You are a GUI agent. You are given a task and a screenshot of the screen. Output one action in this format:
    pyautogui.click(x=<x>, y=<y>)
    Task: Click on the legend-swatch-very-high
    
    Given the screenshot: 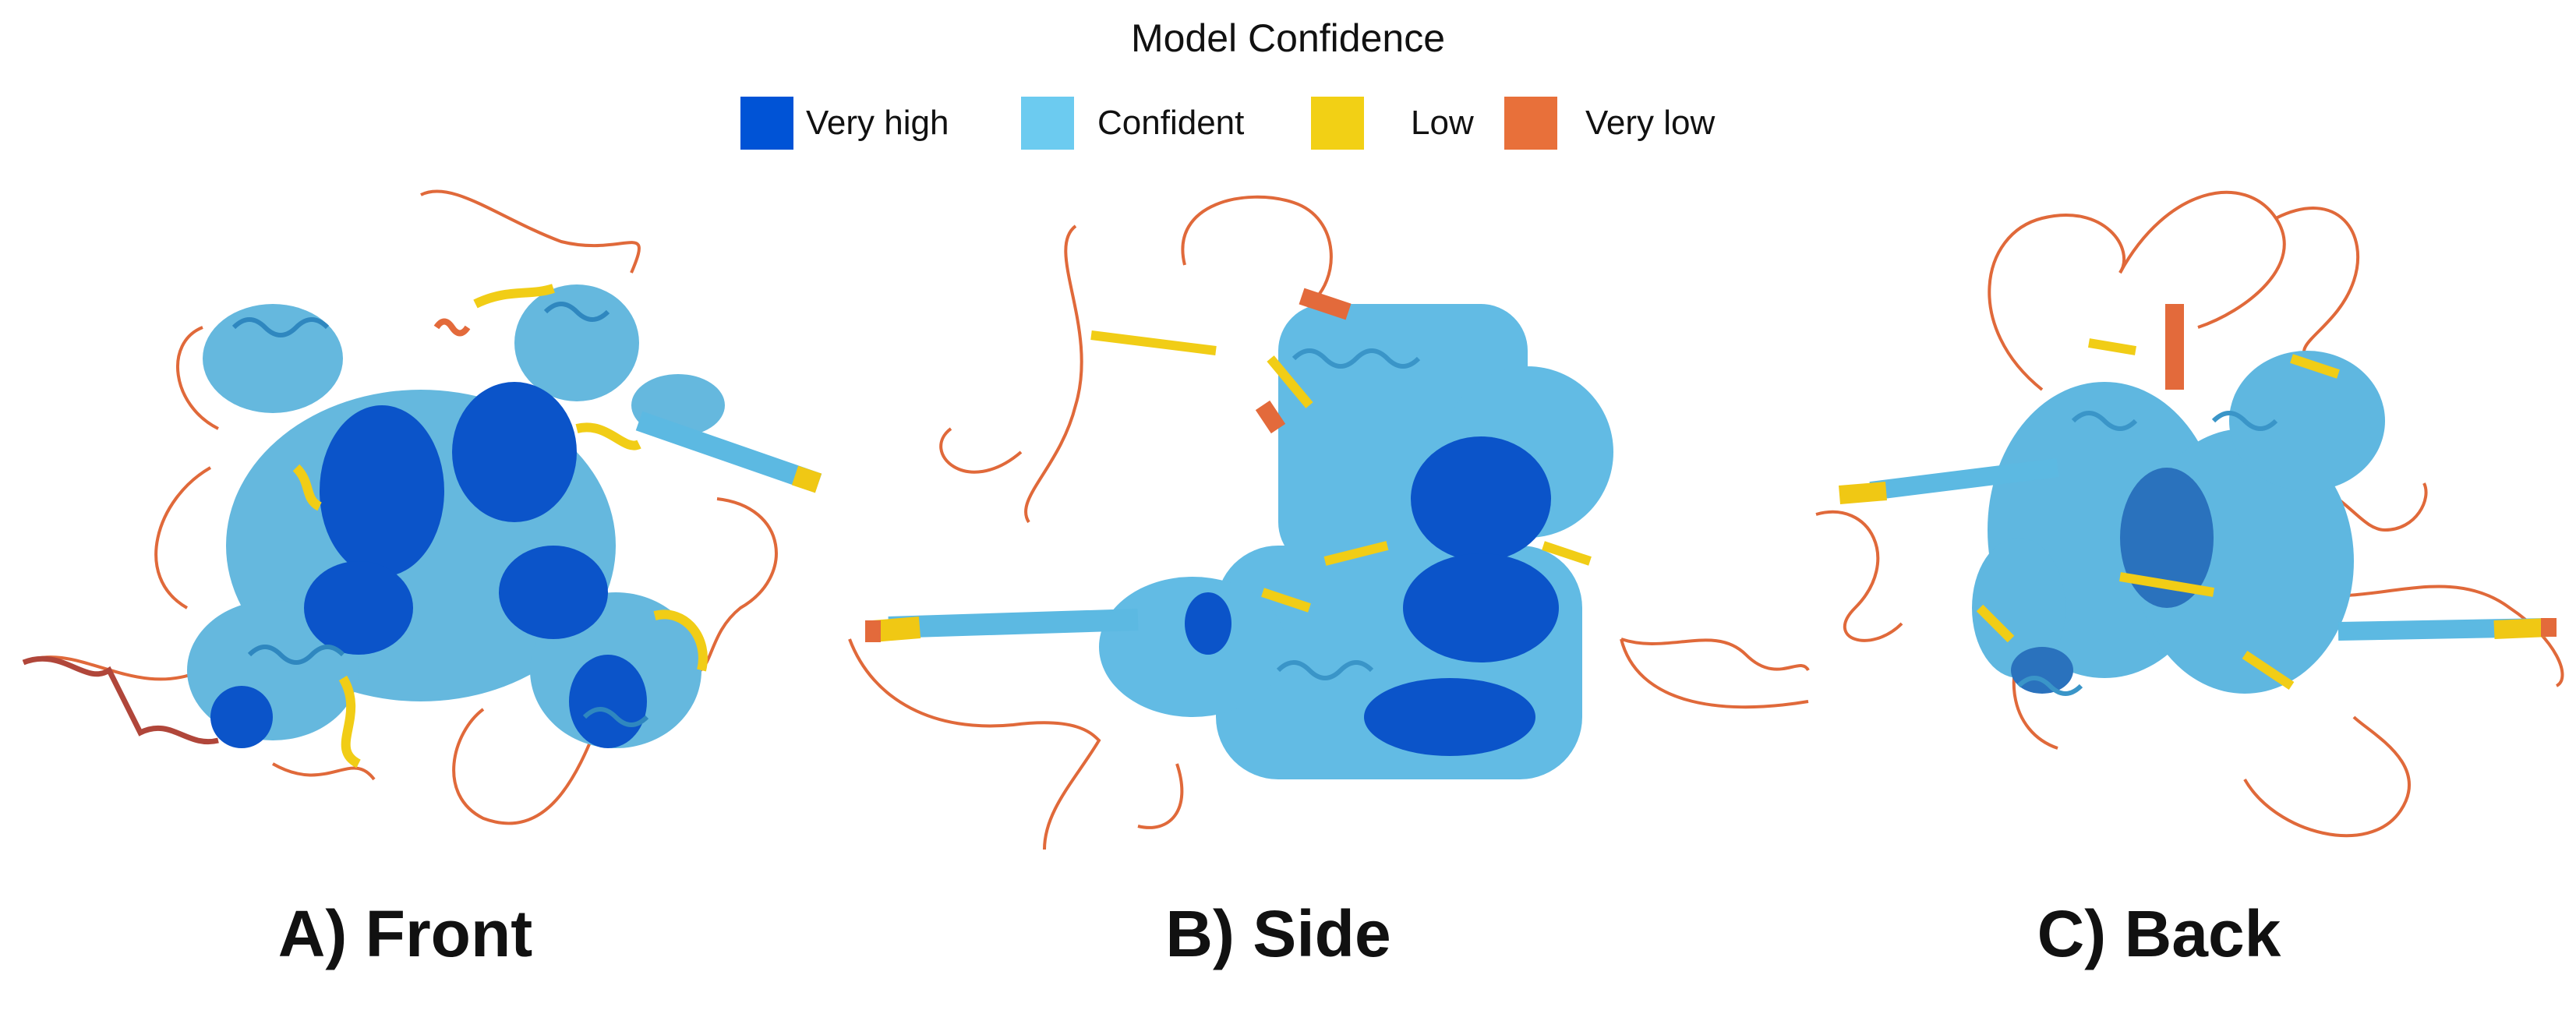 What is the action you would take?
    pyautogui.click(x=766, y=124)
    